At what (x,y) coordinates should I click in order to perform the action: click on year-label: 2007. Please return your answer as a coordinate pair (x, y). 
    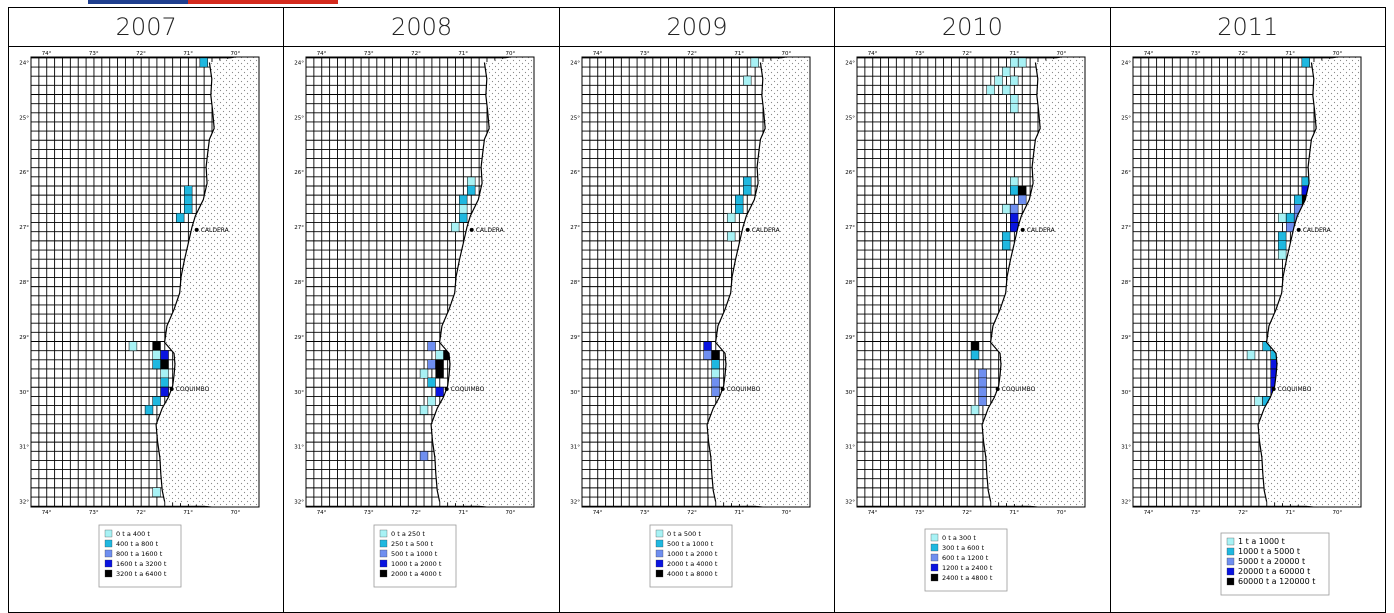
    Looking at the image, I should click on (146, 27).